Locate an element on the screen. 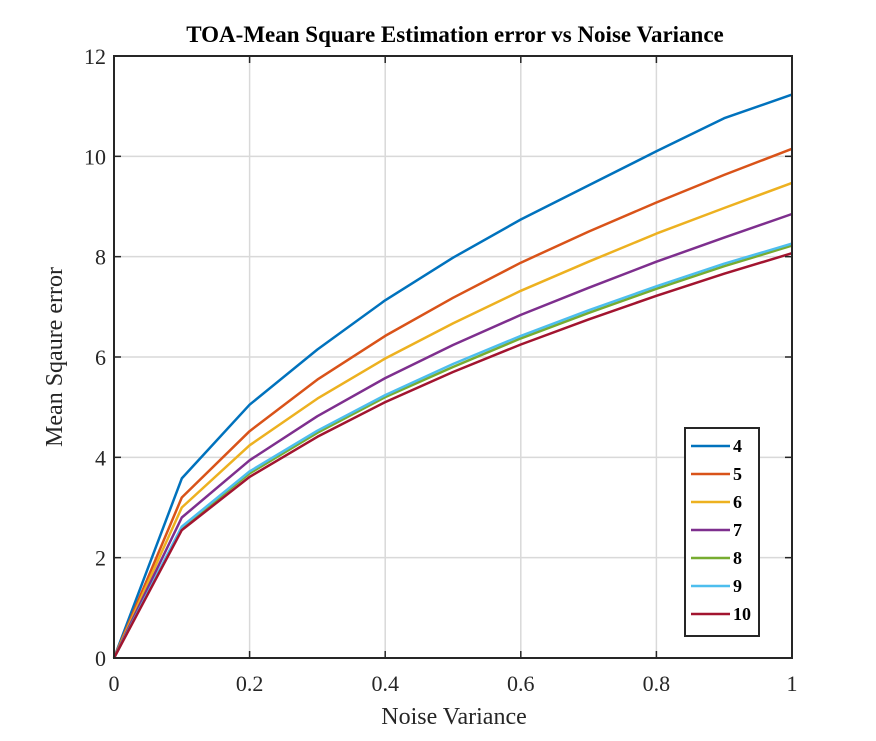 Image resolution: width=876 pixels, height=741 pixels. y-tick-label: 8 is located at coordinates (100, 257).